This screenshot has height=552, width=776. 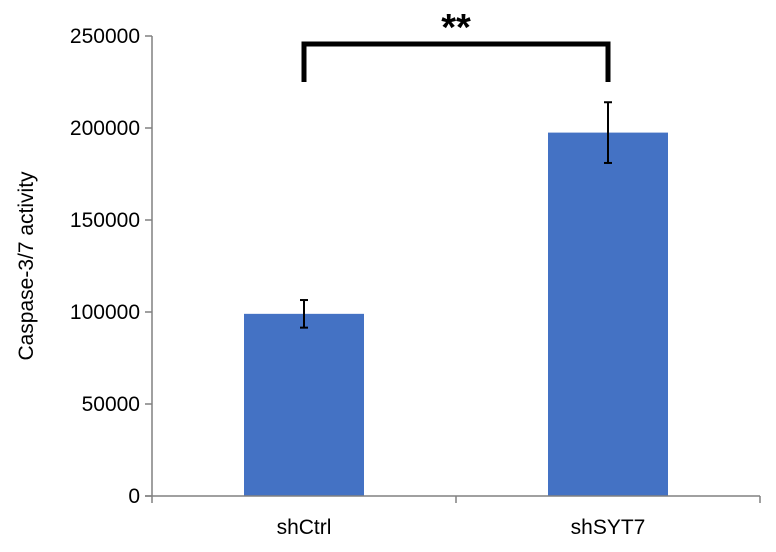 What do you see at coordinates (608, 527) in the screenshot?
I see `x-tick-label-shSYT7: shSYT7` at bounding box center [608, 527].